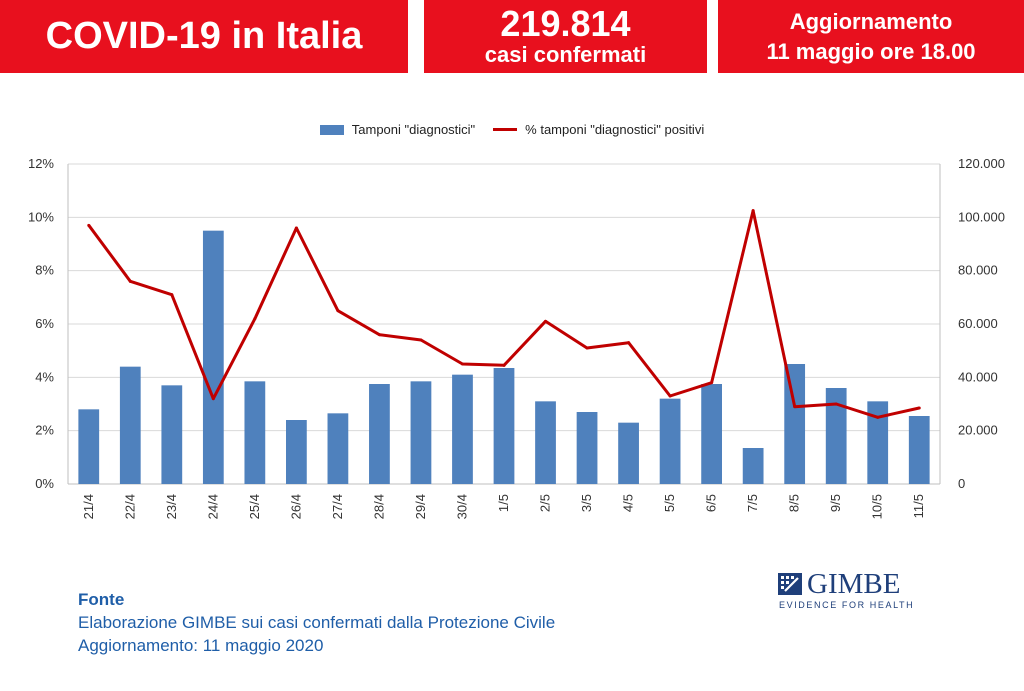 The width and height of the screenshot is (1024, 691). What do you see at coordinates (847, 605) in the screenshot?
I see `logo-tagline: EVIDENCE FOR HEALTH` at bounding box center [847, 605].